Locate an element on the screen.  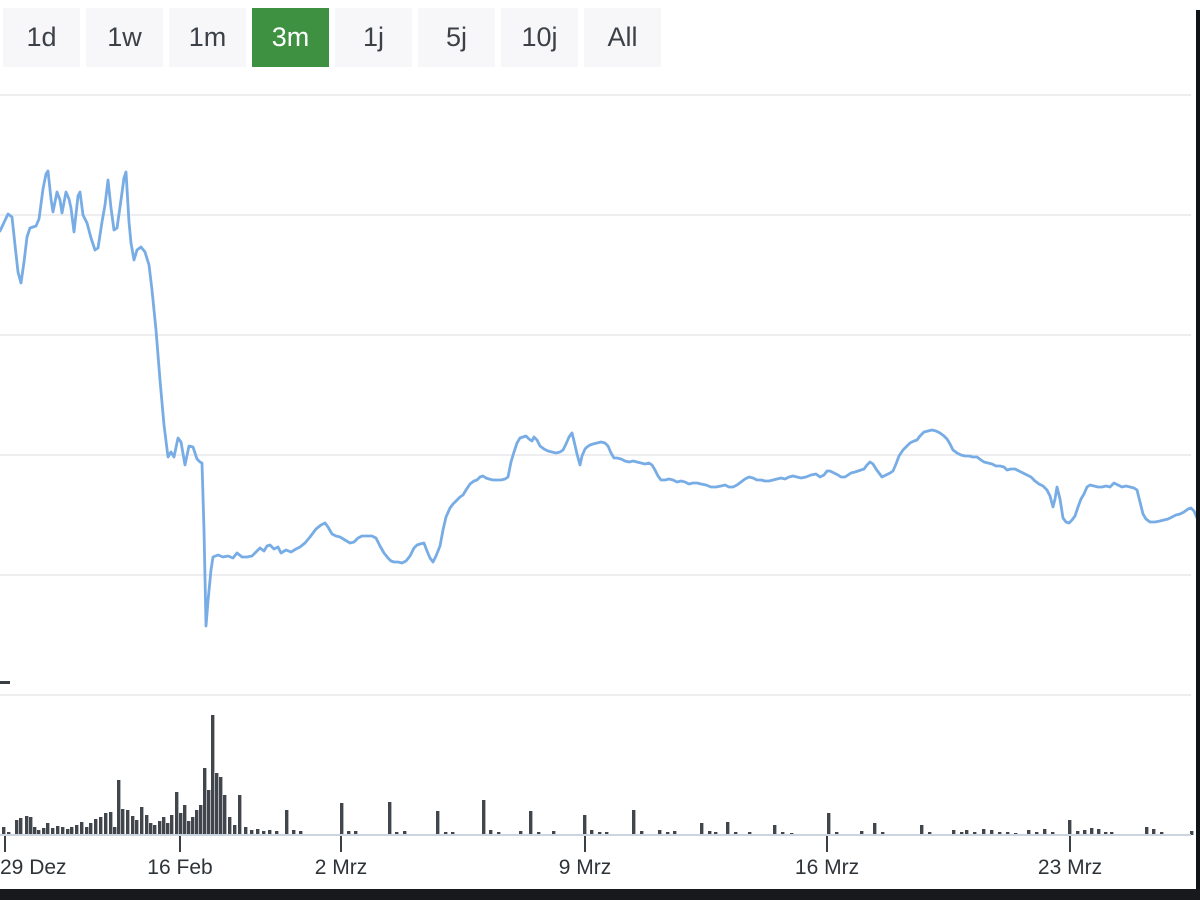
range-button-3m: 3m is located at coordinates (290, 37).